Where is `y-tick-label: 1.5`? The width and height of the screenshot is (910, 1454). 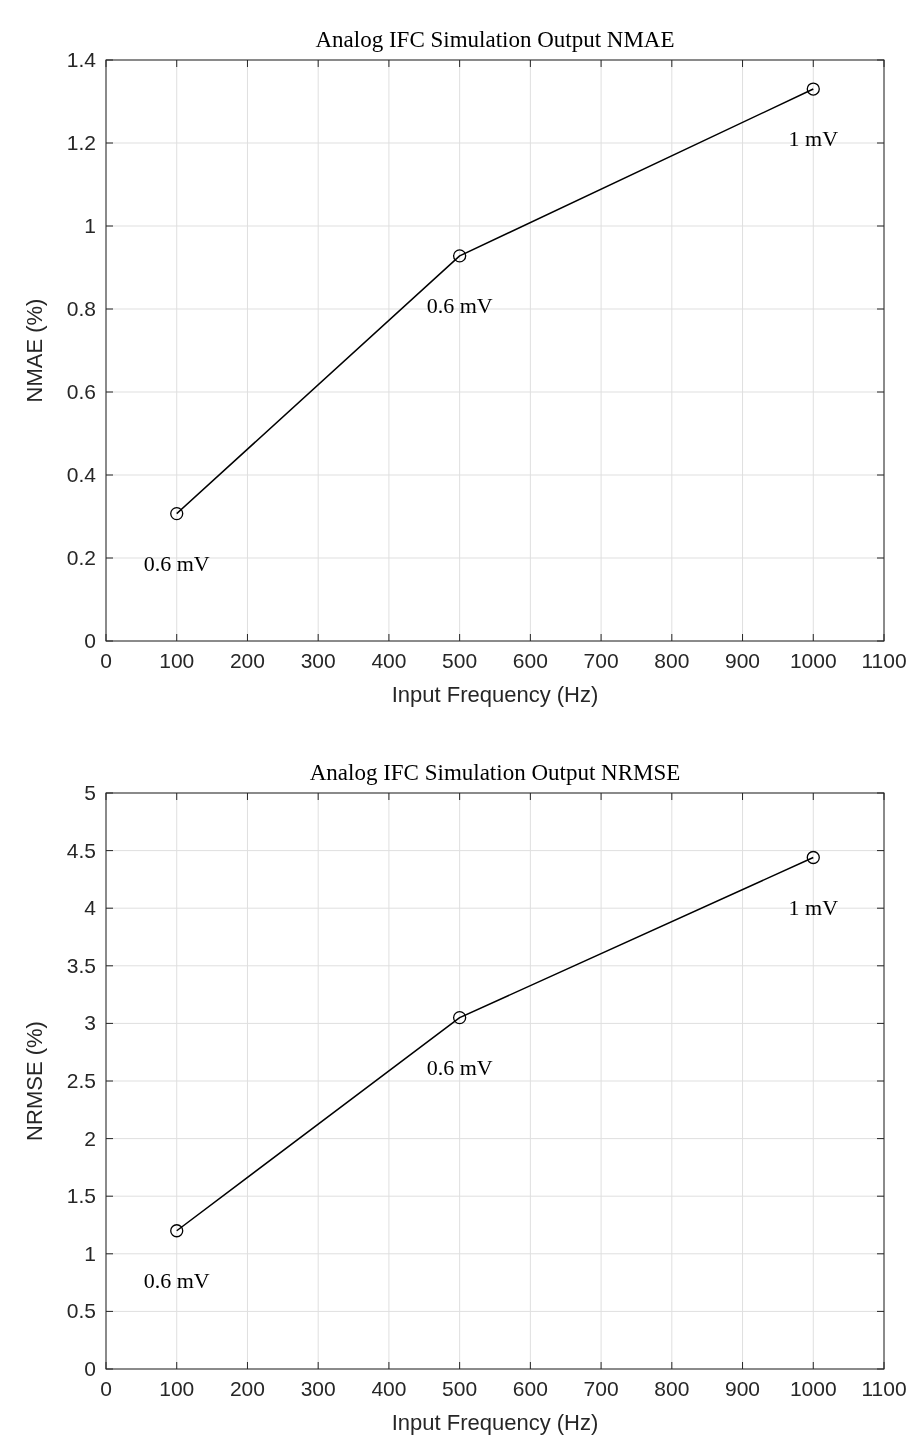
y-tick-label: 1.5 is located at coordinates (81, 1196).